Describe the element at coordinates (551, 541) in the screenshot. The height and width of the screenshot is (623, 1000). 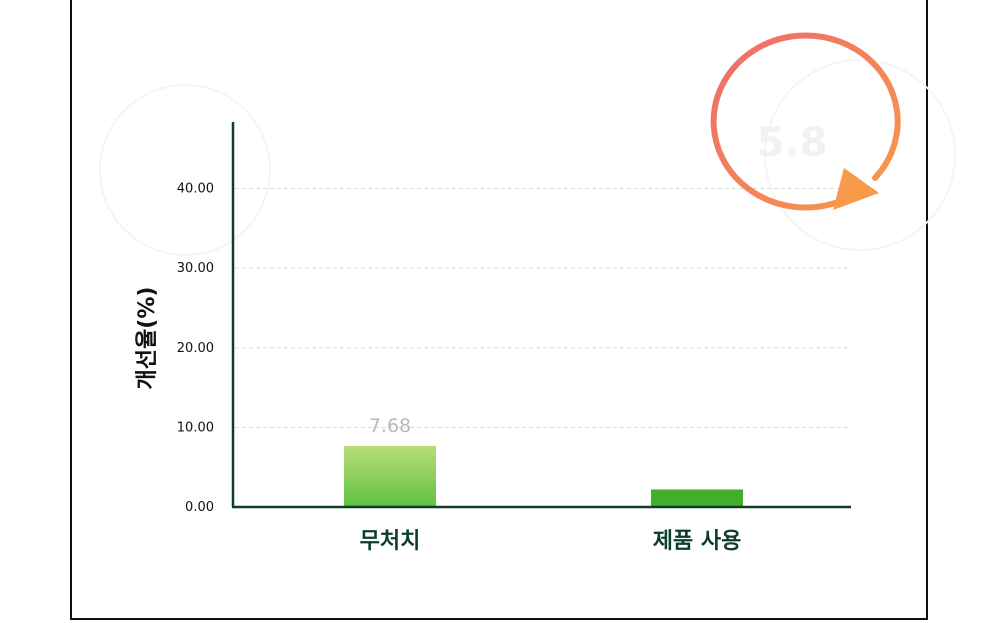
I see `x-tick-labels: 무처치 제품 사용` at that location.